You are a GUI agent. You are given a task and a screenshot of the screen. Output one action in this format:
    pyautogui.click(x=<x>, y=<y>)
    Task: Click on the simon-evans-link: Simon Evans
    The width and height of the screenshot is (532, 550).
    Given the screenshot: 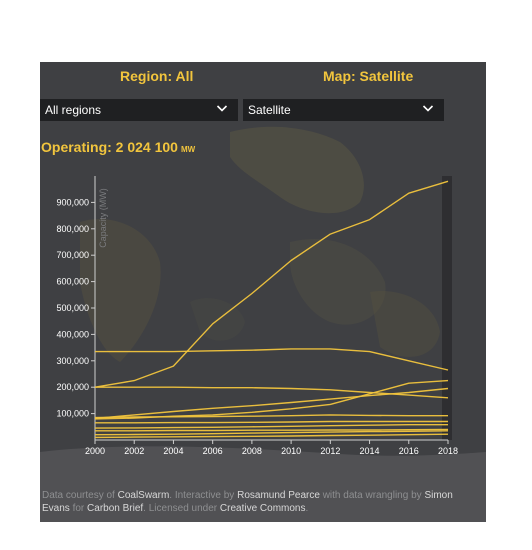 What is the action you would take?
    pyautogui.click(x=247, y=502)
    